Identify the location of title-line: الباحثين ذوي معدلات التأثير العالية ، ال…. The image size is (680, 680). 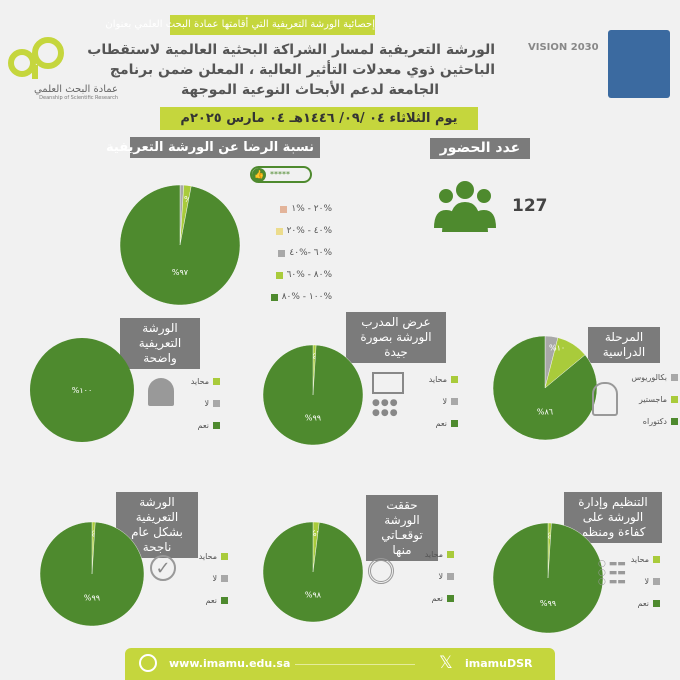
(302, 70).